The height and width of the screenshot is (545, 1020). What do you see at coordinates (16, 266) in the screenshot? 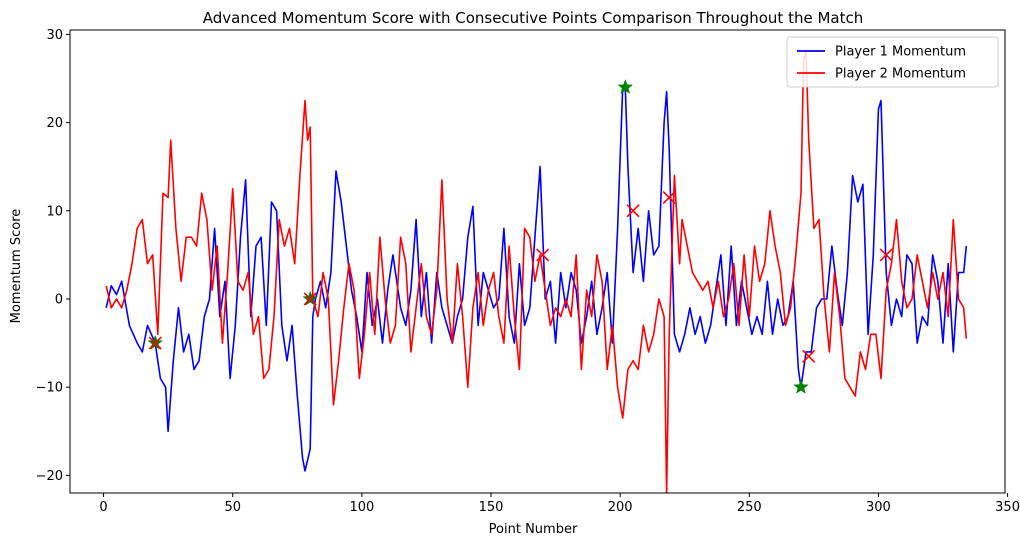
I see `y-axis-title: Momentum Score` at bounding box center [16, 266].